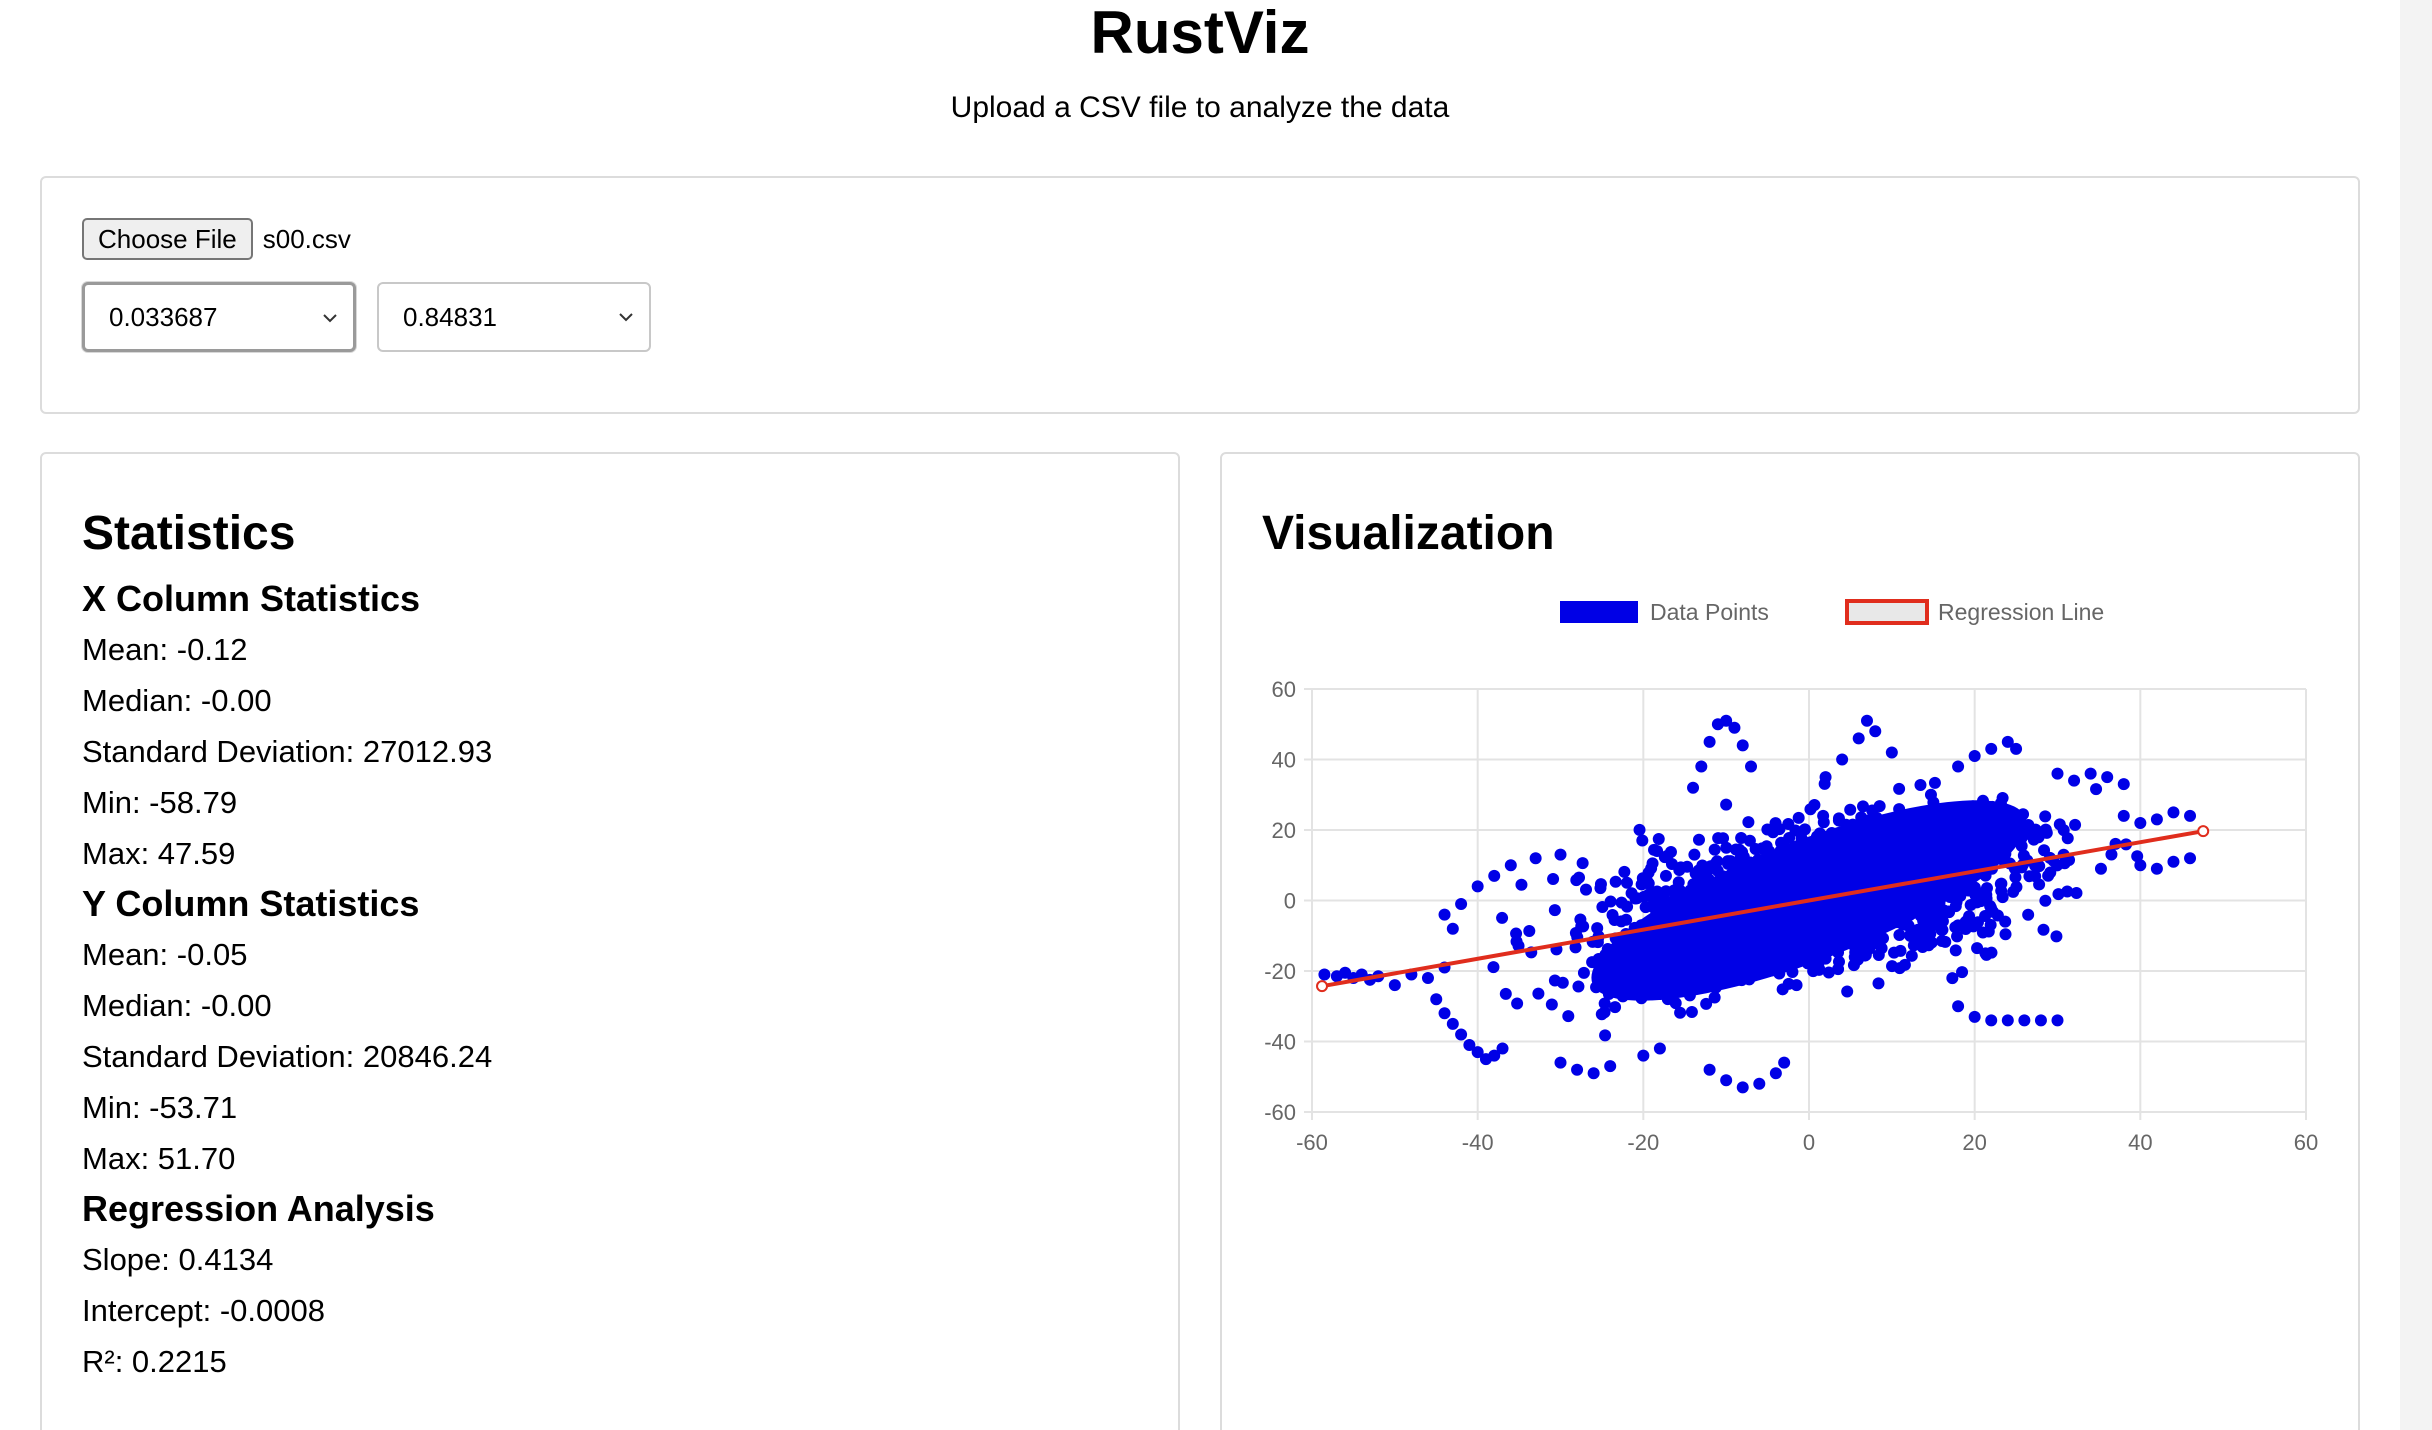 This screenshot has height=1430, width=2432. I want to click on regression-endpoint, so click(1322, 986).